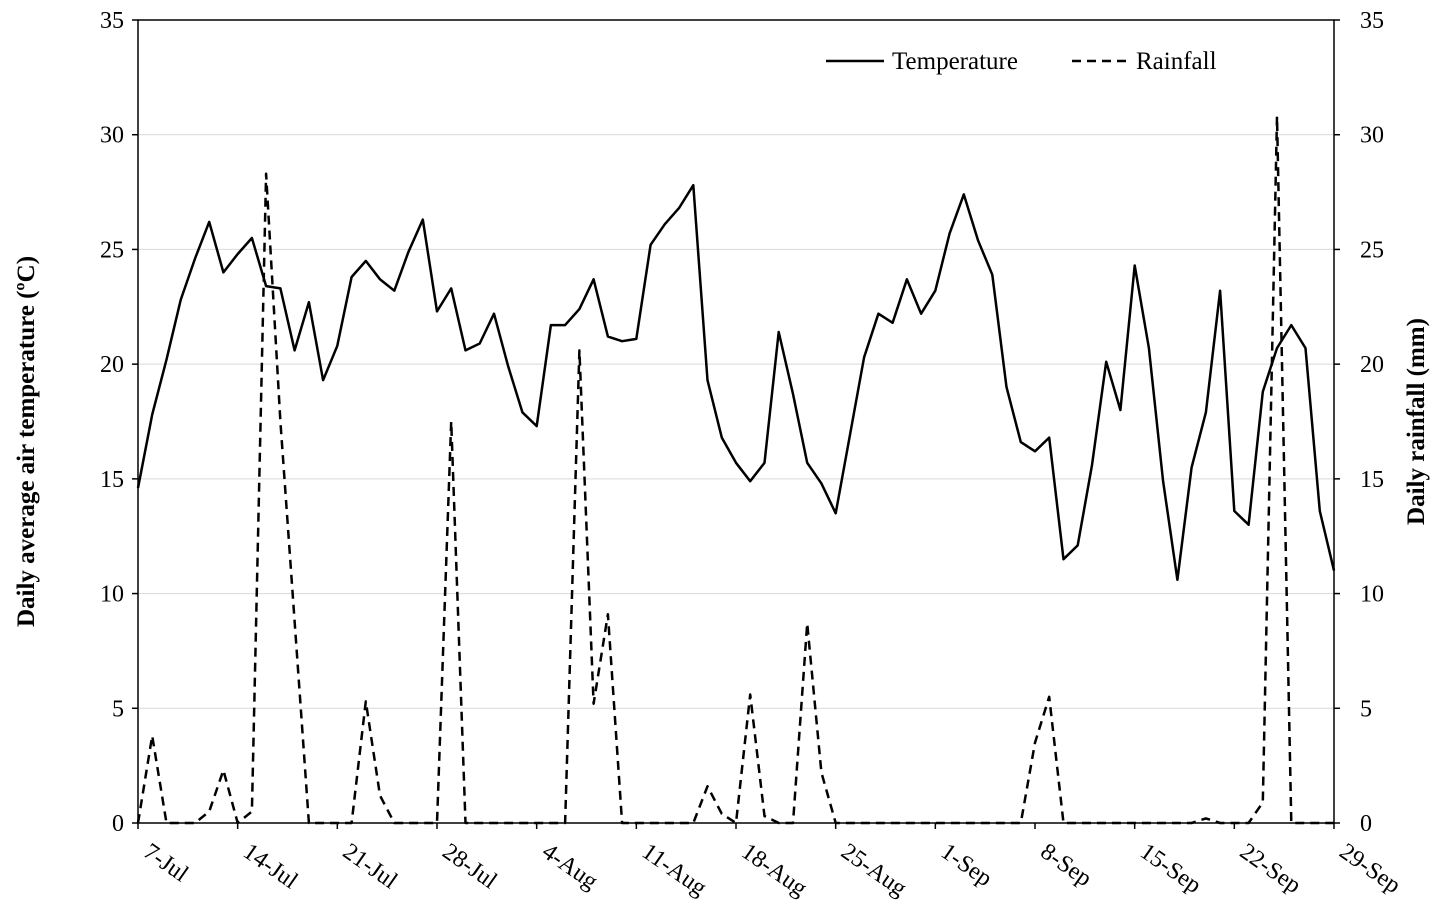  Describe the element at coordinates (1366, 824) in the screenshot. I see `right-tick-label-0: 0` at that location.